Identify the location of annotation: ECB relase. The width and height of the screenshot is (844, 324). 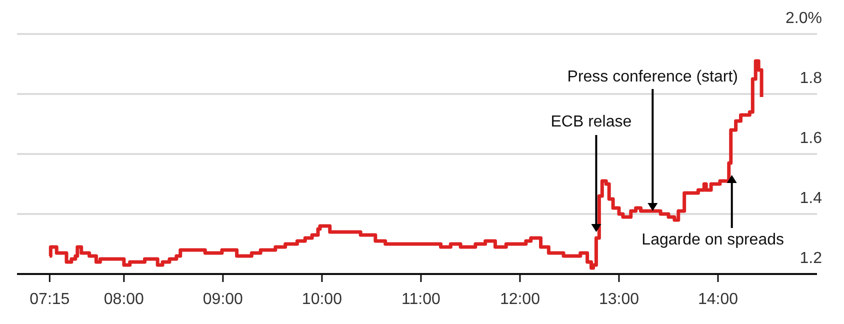
(591, 122).